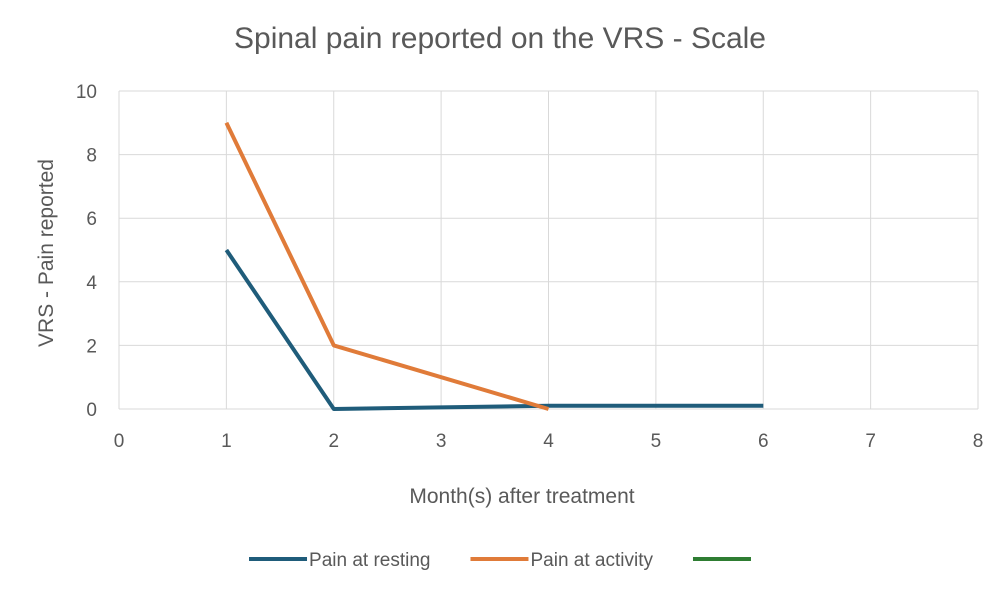 This screenshot has width=1000, height=593. What do you see at coordinates (500, 38) in the screenshot?
I see `chart-title: Spinal pain reported on the VRS - Scale` at bounding box center [500, 38].